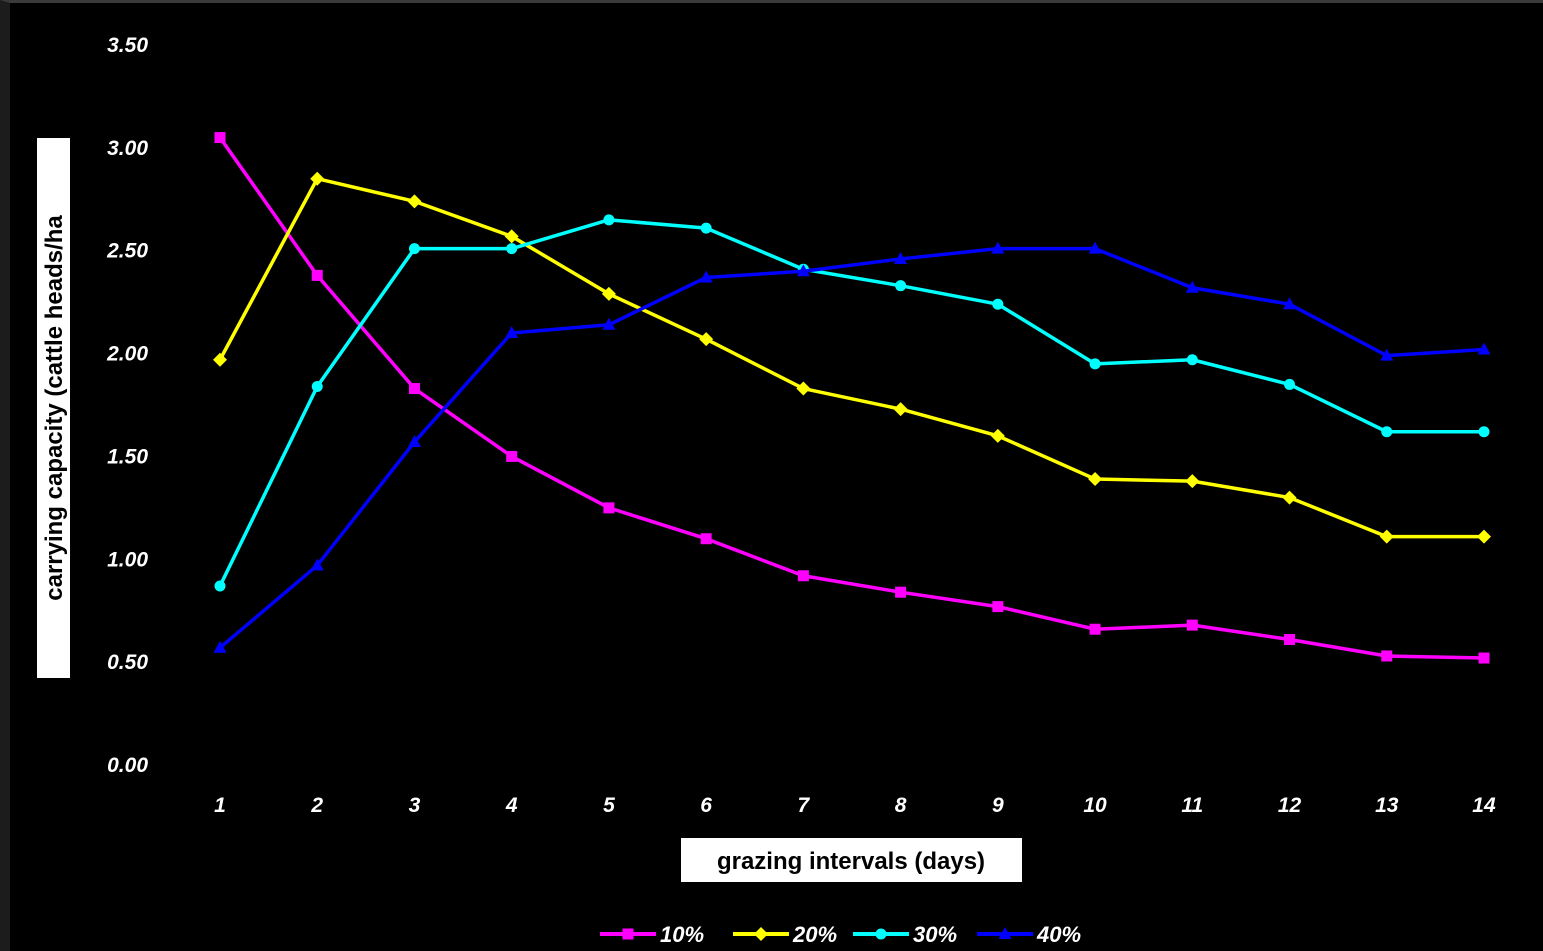 Image resolution: width=1543 pixels, height=951 pixels. What do you see at coordinates (220, 805) in the screenshot?
I see `x-tick-label: 1` at bounding box center [220, 805].